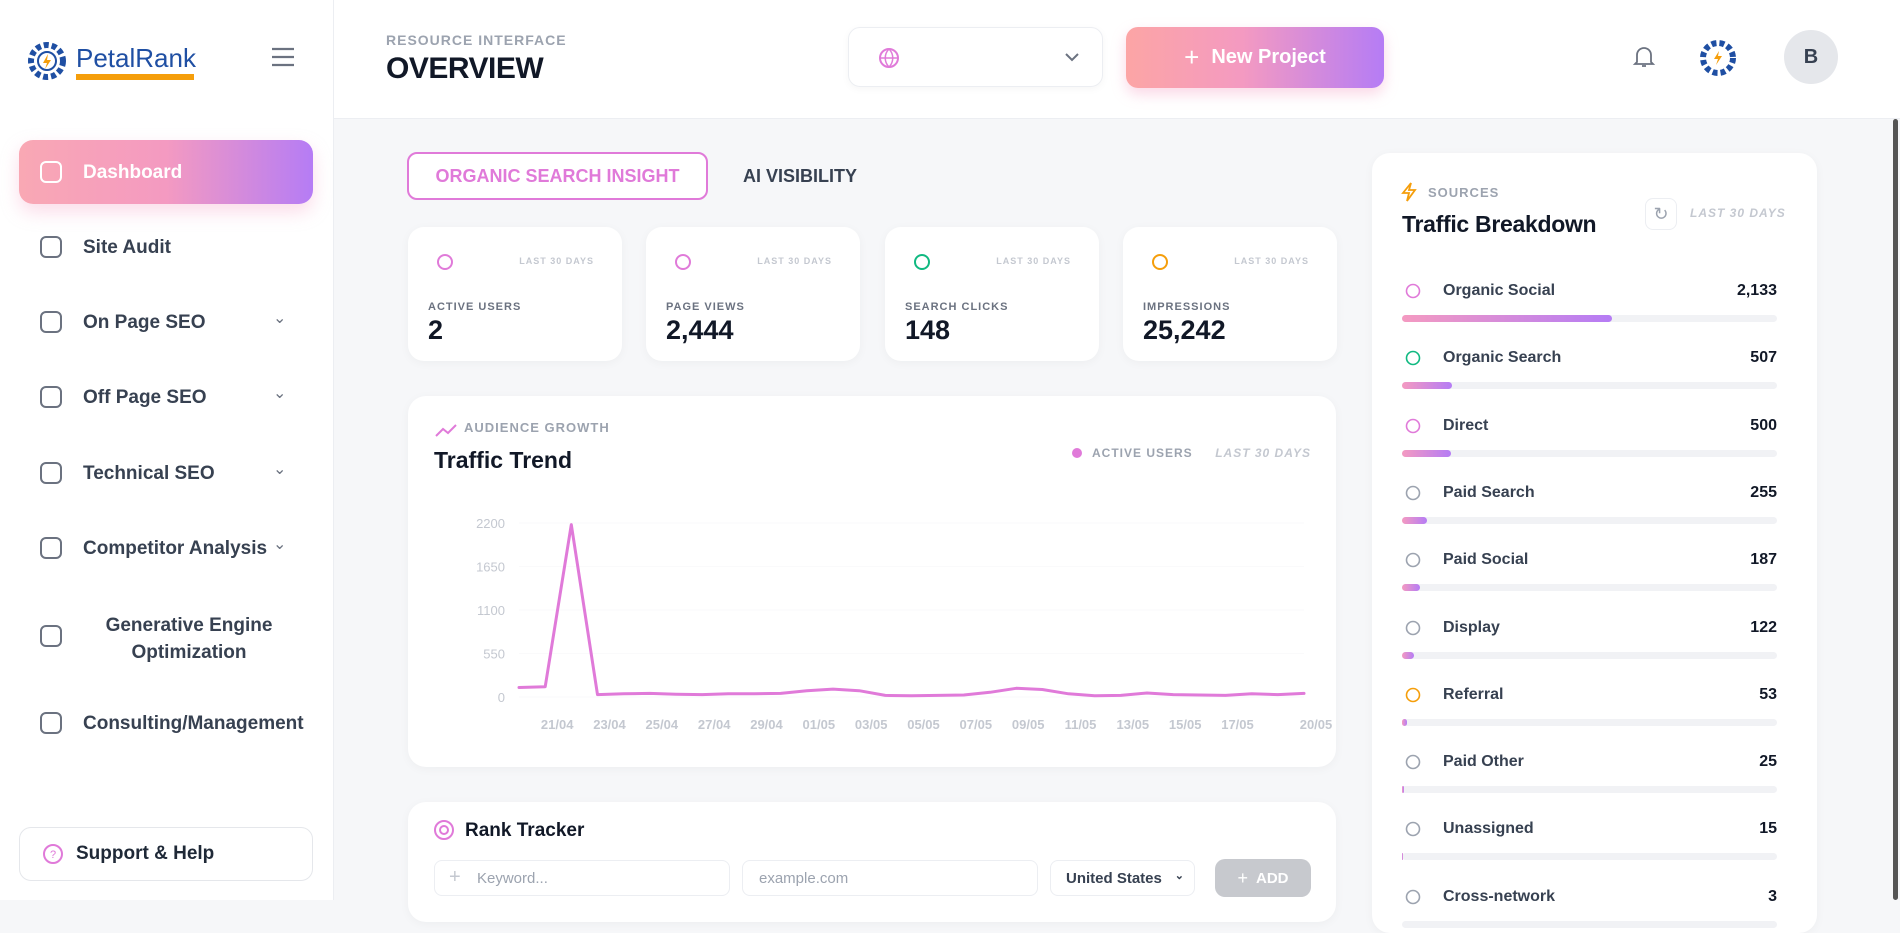 The image size is (1900, 933). Describe the element at coordinates (557, 176) in the screenshot. I see `tab-active: ORGANIC SEARCH INSIGHT` at that location.